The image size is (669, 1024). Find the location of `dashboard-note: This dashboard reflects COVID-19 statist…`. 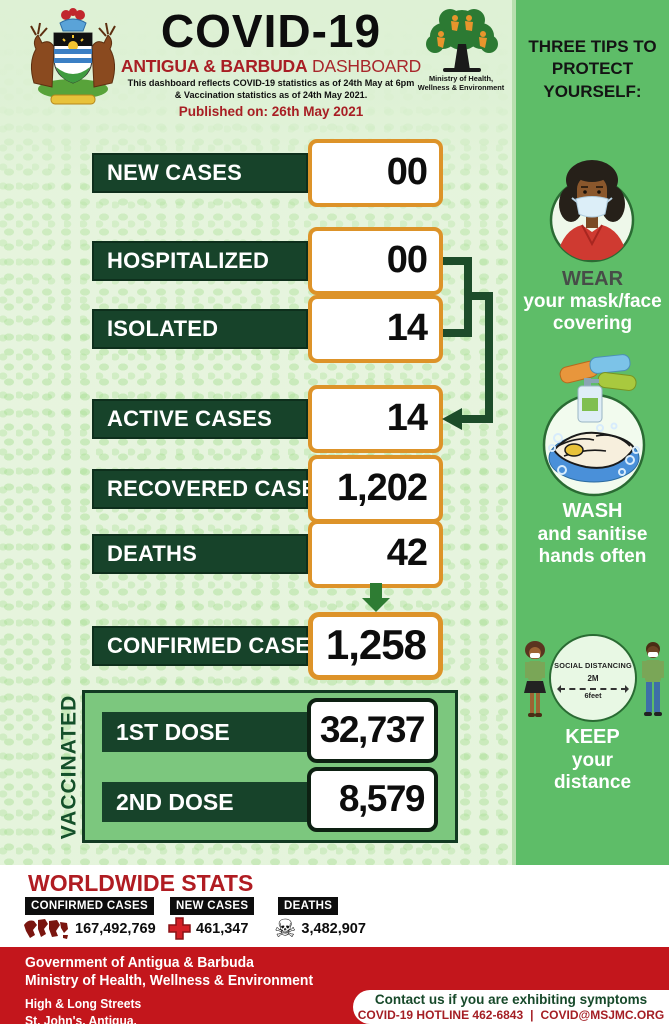

dashboard-note: This dashboard reflects COVID-19 statist… is located at coordinates (270, 90).